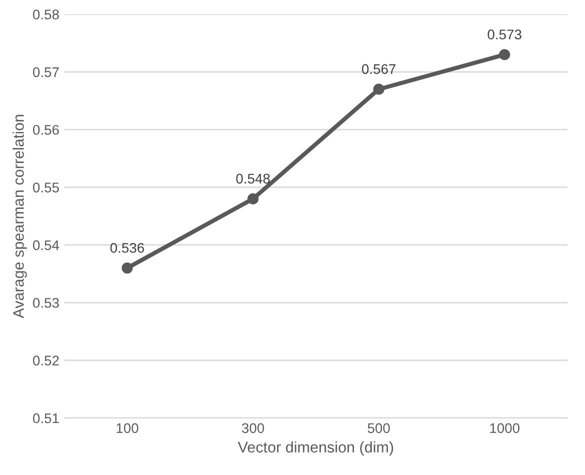 The image size is (585, 475). I want to click on y-tick-label: 0.51, so click(46, 418).